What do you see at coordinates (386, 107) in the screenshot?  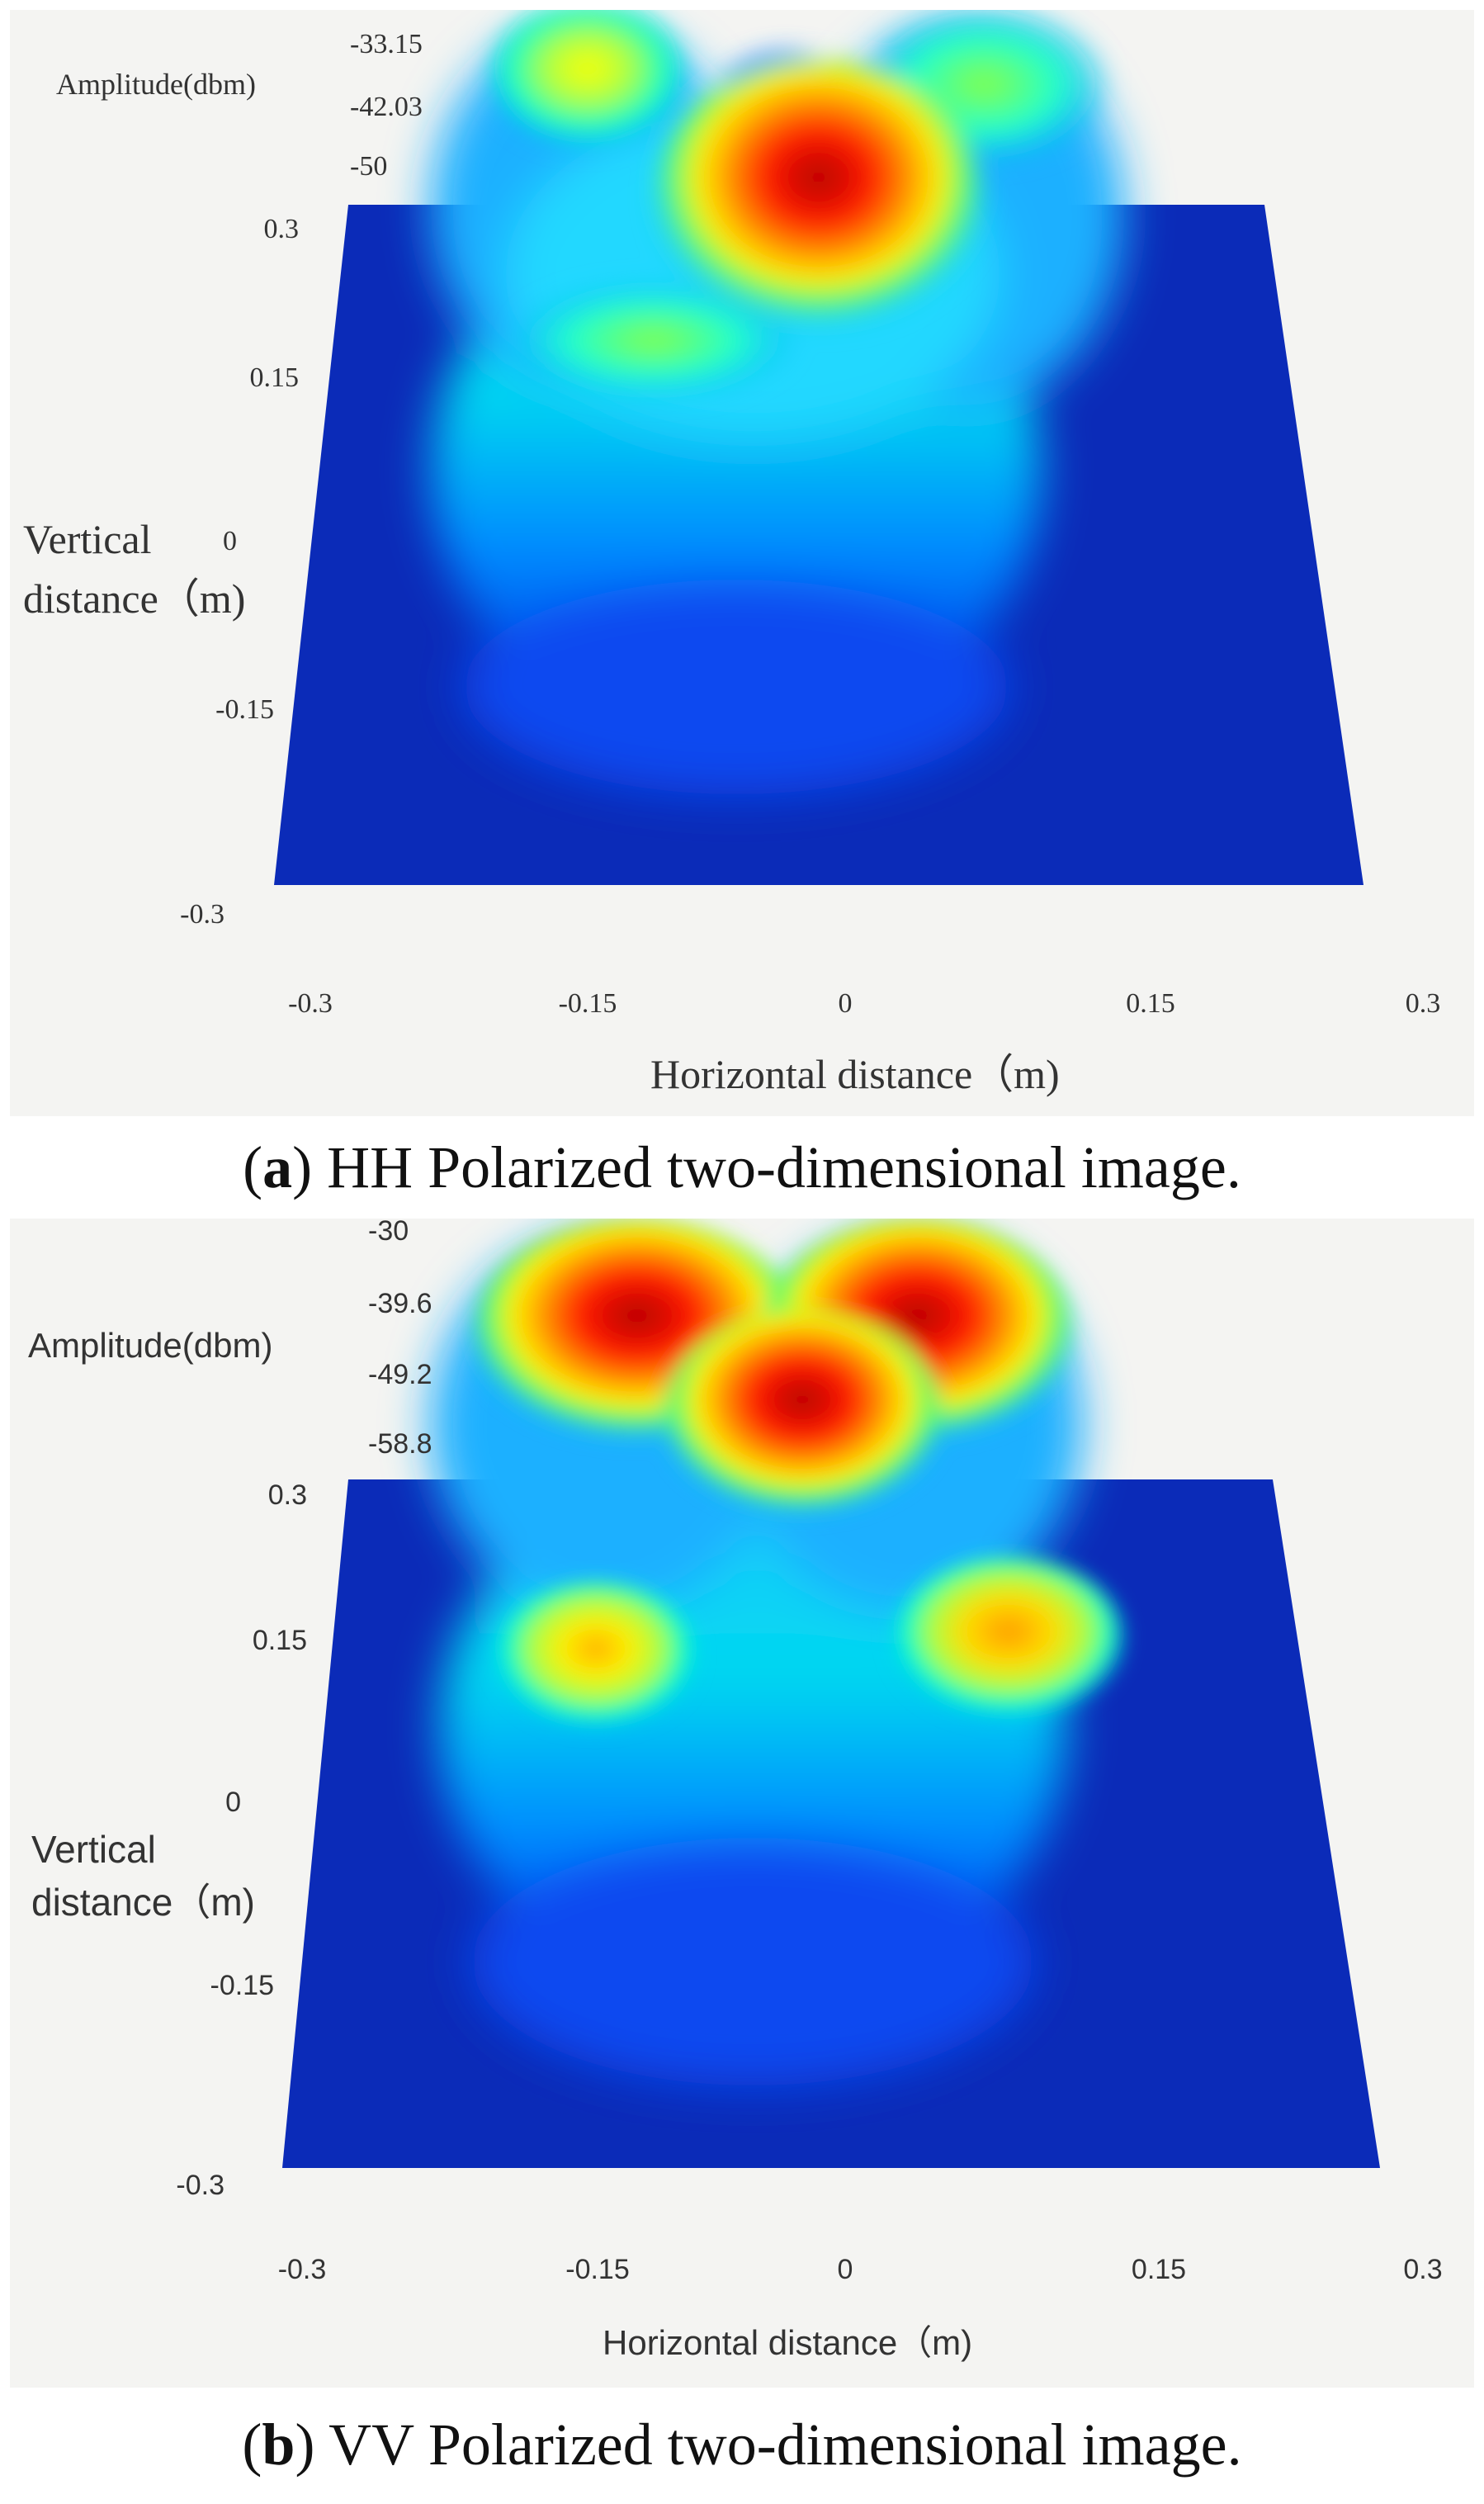 I see `z-tick-label: -42.03` at bounding box center [386, 107].